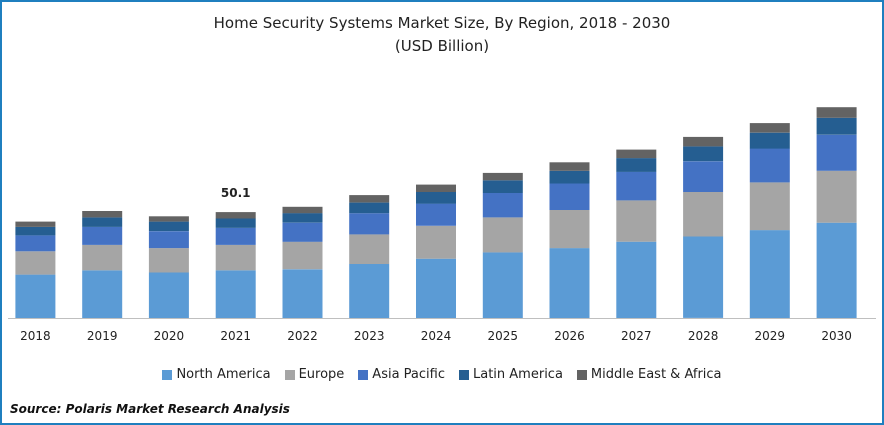  I want to click on bar-segment-2019-asia-pacific, so click(102, 235).